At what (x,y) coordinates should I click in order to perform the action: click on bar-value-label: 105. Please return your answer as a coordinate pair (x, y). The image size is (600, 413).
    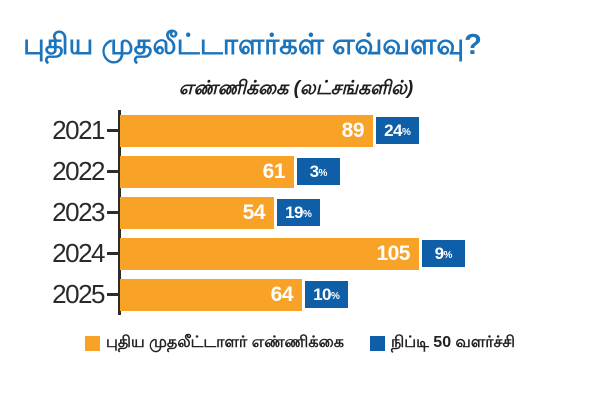
    Looking at the image, I should click on (393, 253).